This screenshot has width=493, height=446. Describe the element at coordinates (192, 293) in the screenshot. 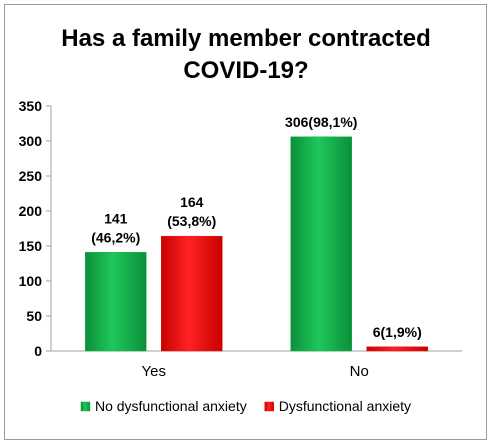

I see `bar-dysfunctional-anxiety-yes` at that location.